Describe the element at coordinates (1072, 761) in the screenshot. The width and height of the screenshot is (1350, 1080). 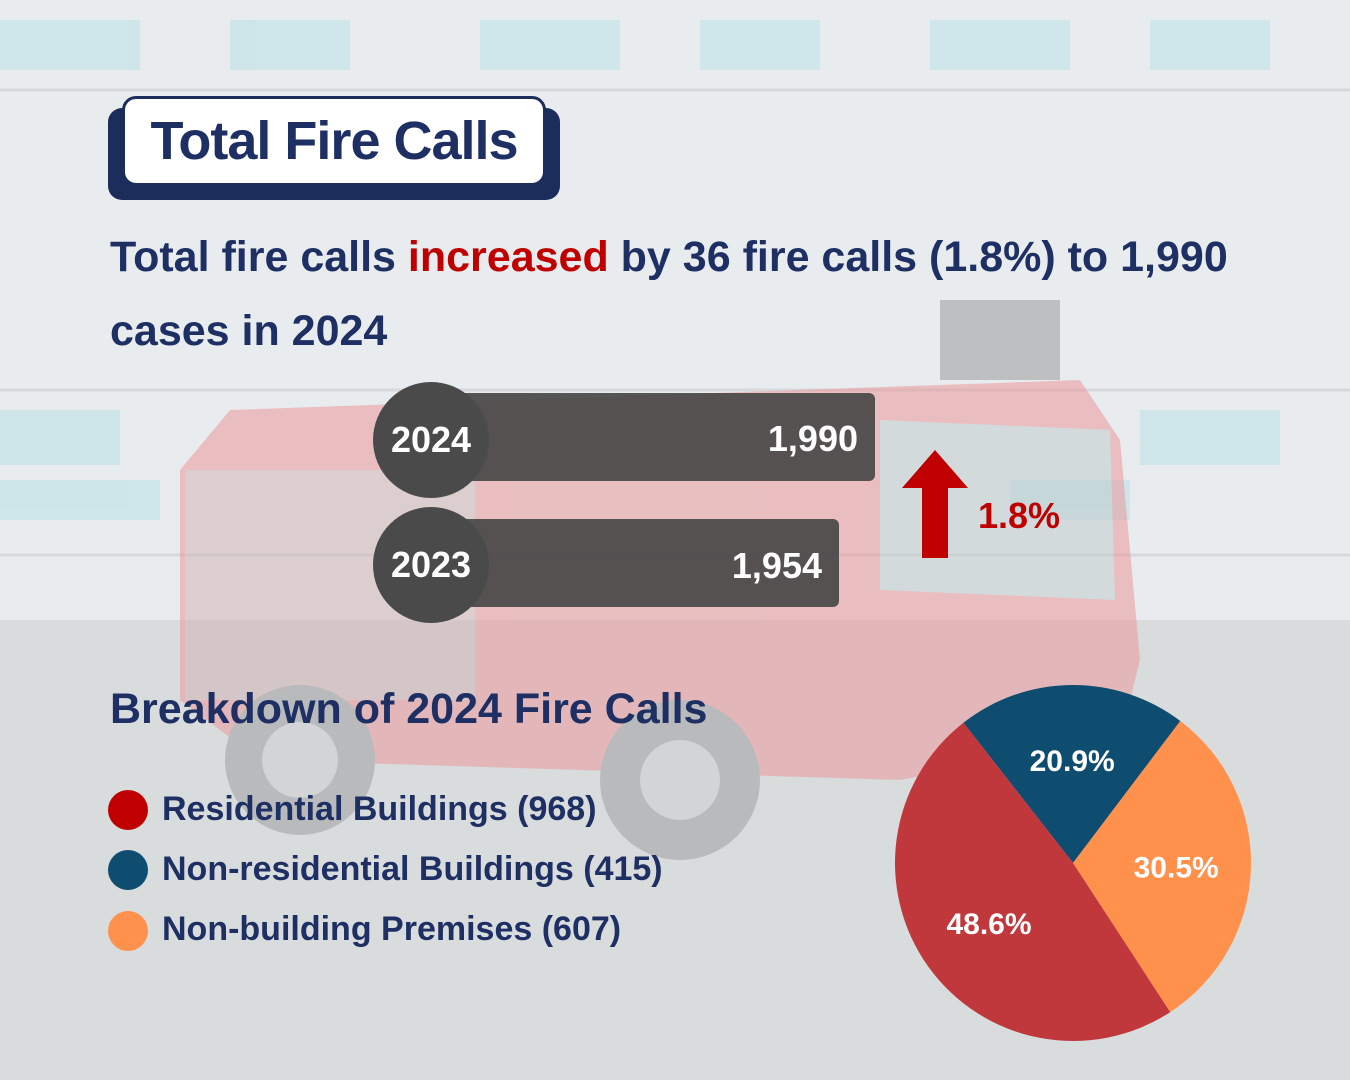
I see `pie-label-non-residential: 20.9%` at that location.